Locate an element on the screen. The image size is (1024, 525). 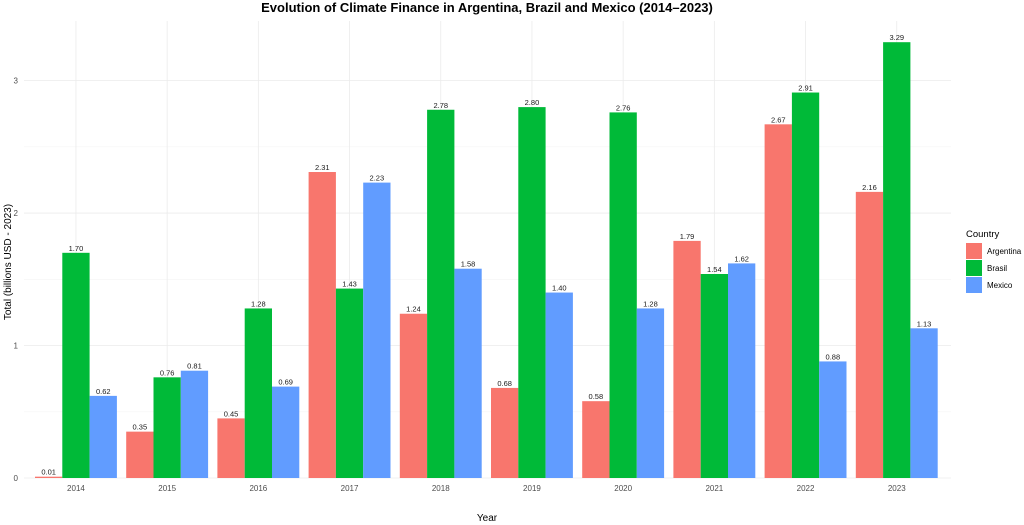
bar-brasil-2019 is located at coordinates (532, 293).